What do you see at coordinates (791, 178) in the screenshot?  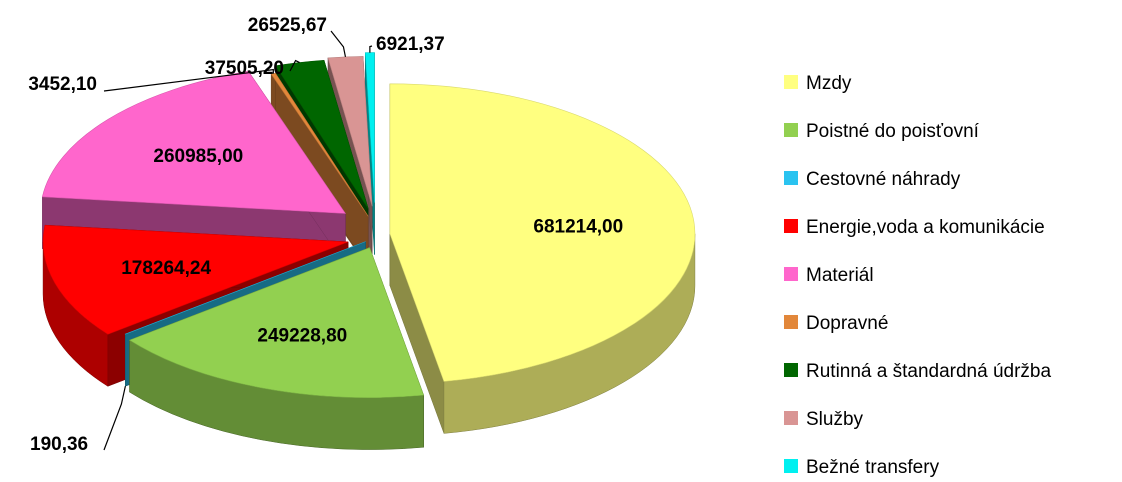 I see `legend-swatch-cestovne-nahrady` at bounding box center [791, 178].